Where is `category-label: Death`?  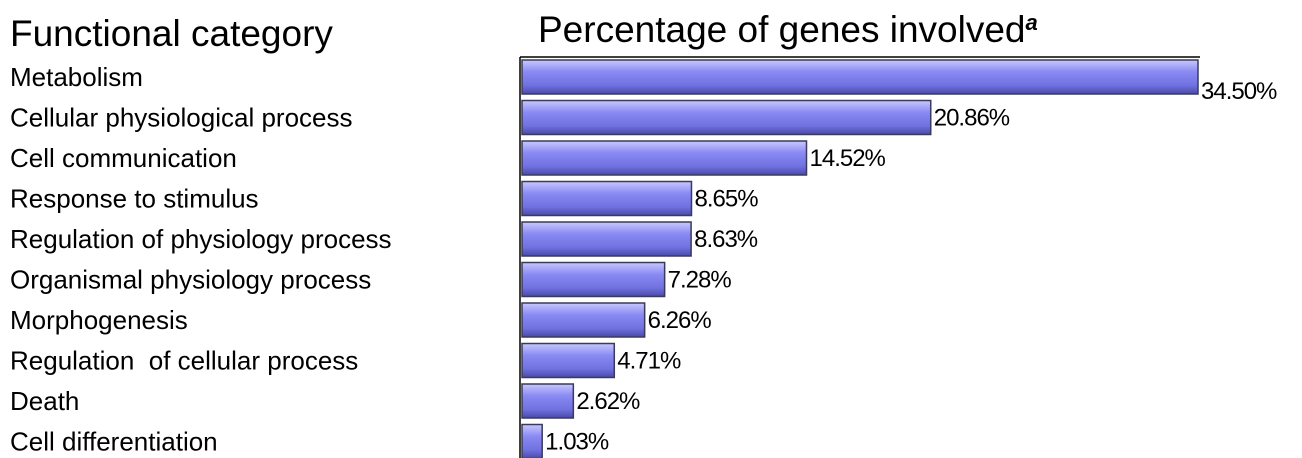 category-label: Death is located at coordinates (44, 401).